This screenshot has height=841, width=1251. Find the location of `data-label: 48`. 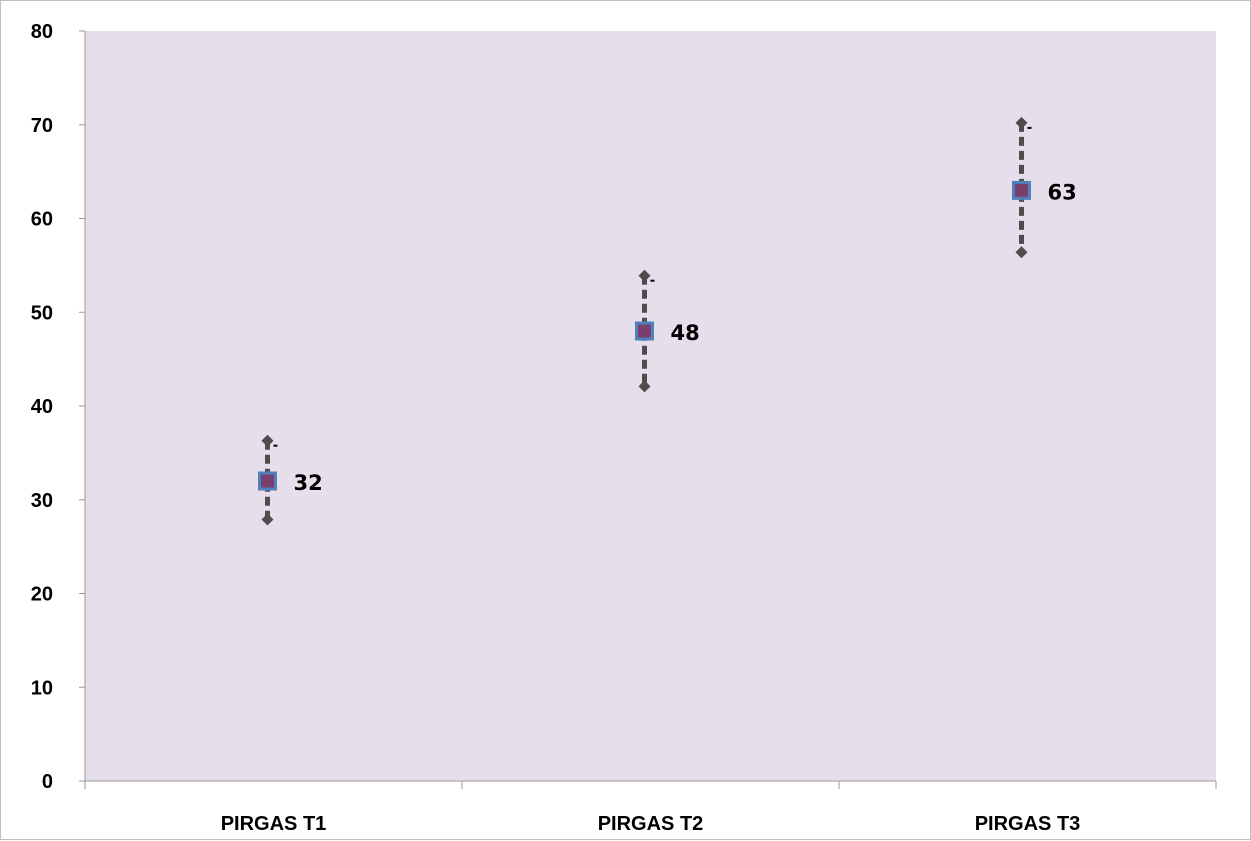

data-label: 48 is located at coordinates (685, 333).